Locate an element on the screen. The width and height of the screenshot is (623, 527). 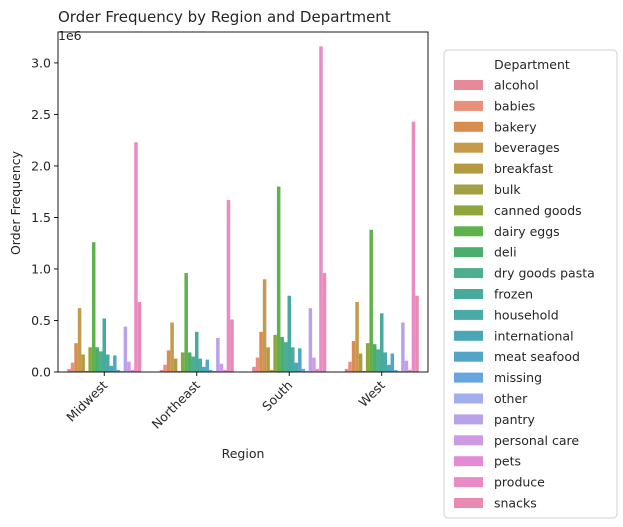
bar-west-household is located at coordinates (385, 362).